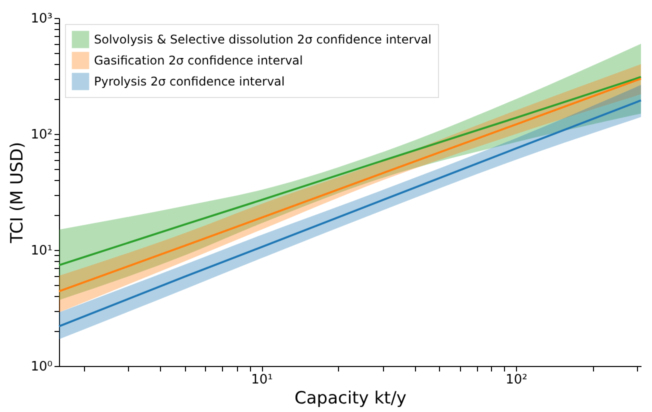 Image resolution: width=652 pixels, height=412 pixels. What do you see at coordinates (41, 135) in the screenshot?
I see `y-tick-label: 10²` at bounding box center [41, 135].